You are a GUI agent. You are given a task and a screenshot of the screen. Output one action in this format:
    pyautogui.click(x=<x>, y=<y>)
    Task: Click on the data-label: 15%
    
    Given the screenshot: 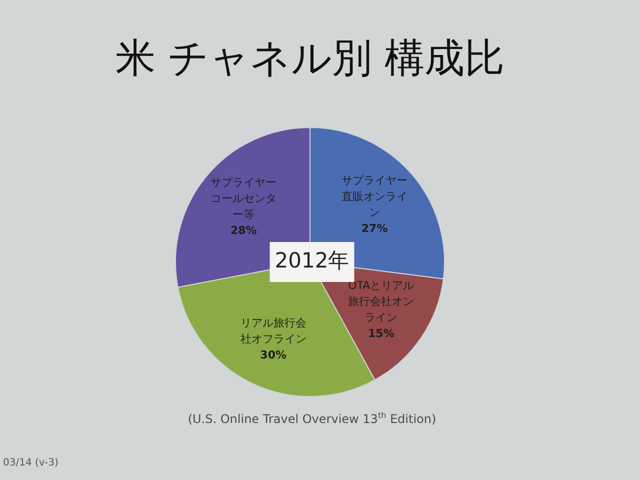 What is the action you would take?
    pyautogui.click(x=381, y=333)
    